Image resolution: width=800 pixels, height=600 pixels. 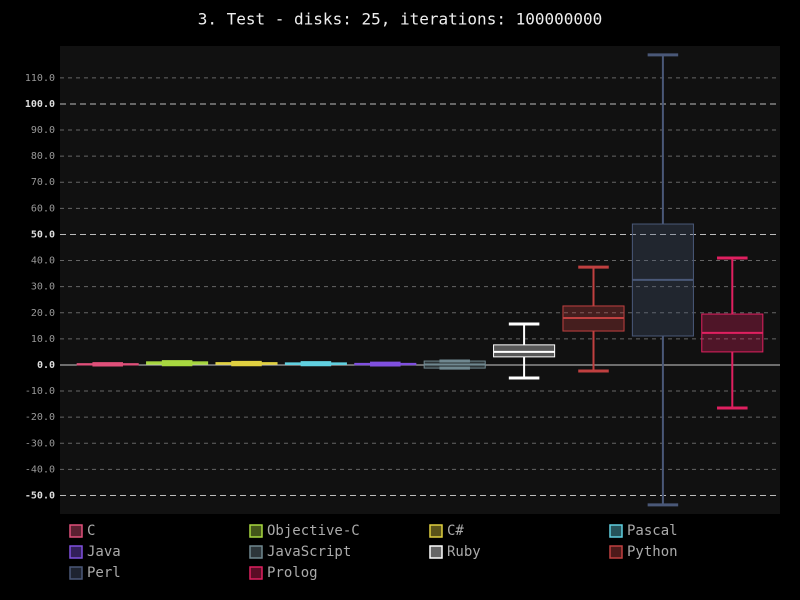 I want to click on y-tick-label: 40.0, so click(x=43, y=261).